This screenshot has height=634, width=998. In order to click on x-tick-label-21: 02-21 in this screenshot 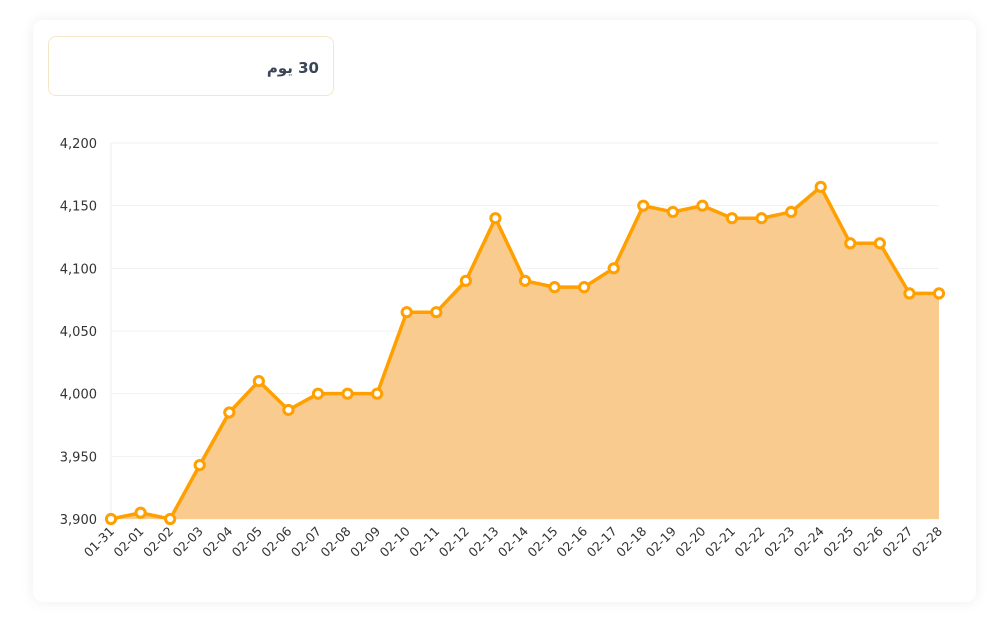, I will do `click(720, 542)`.